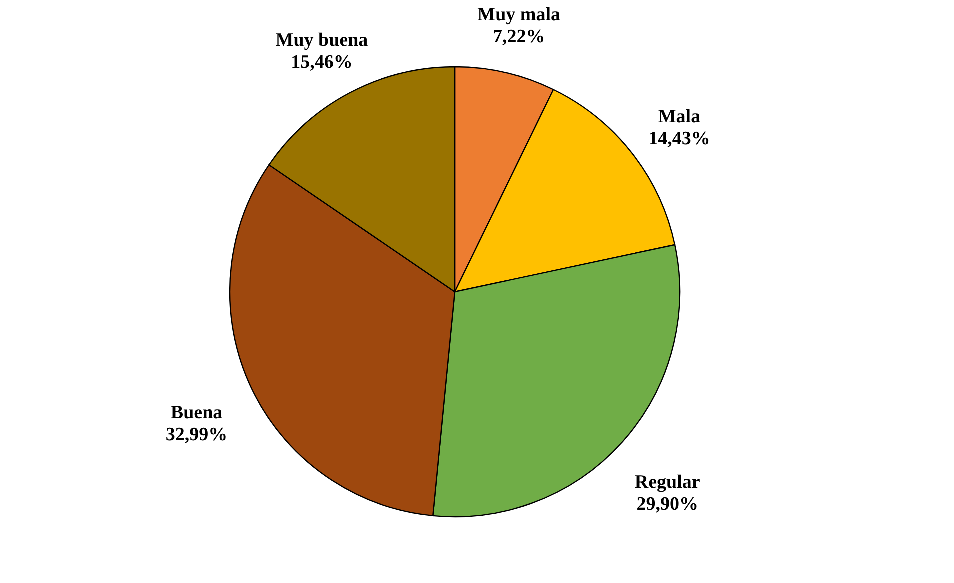 The image size is (954, 583). What do you see at coordinates (322, 62) in the screenshot?
I see `data-label: 15,46%` at bounding box center [322, 62].